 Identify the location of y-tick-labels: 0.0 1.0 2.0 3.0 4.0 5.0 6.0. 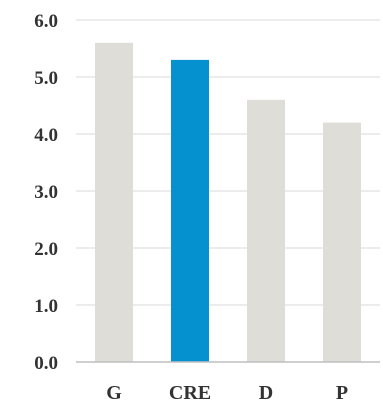
(46, 192).